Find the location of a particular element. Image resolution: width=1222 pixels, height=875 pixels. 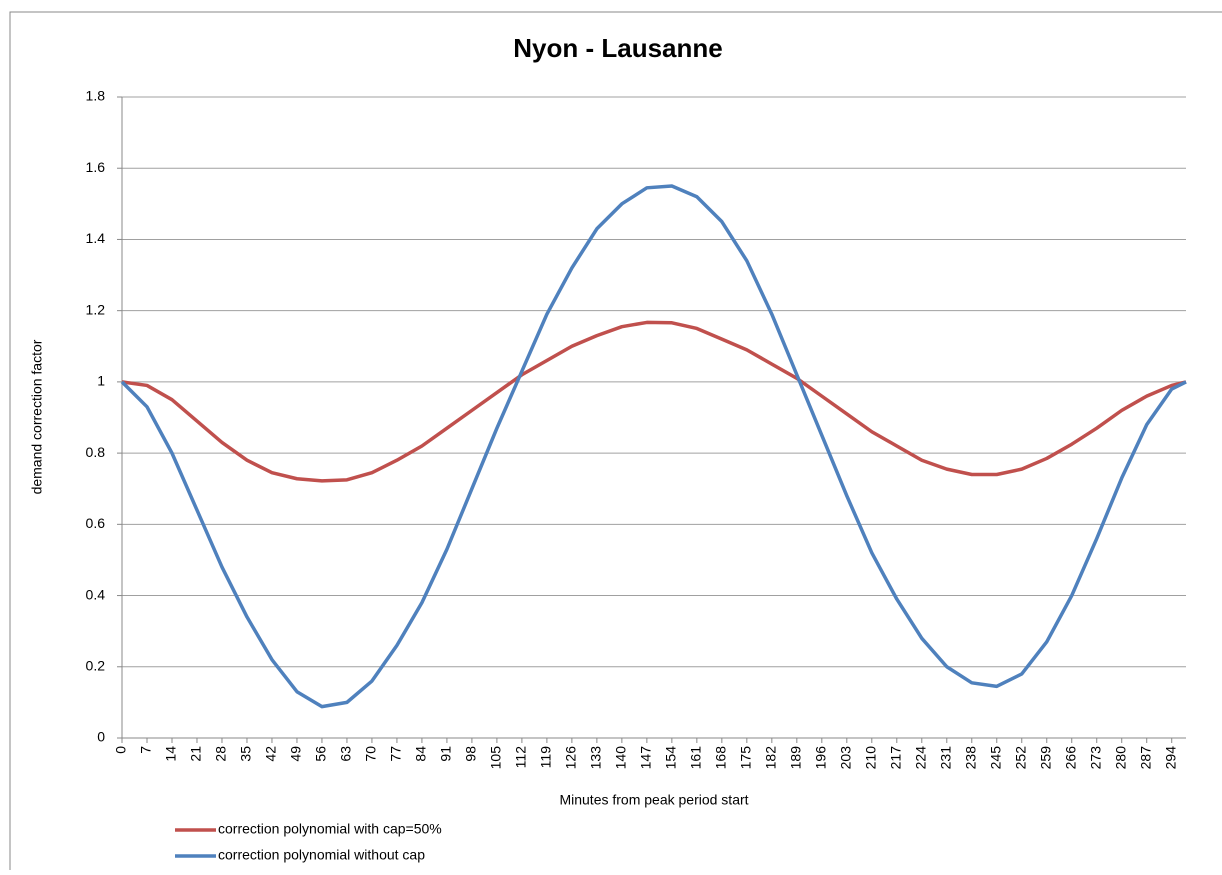

x-tick-label: 112 is located at coordinates (521, 757).